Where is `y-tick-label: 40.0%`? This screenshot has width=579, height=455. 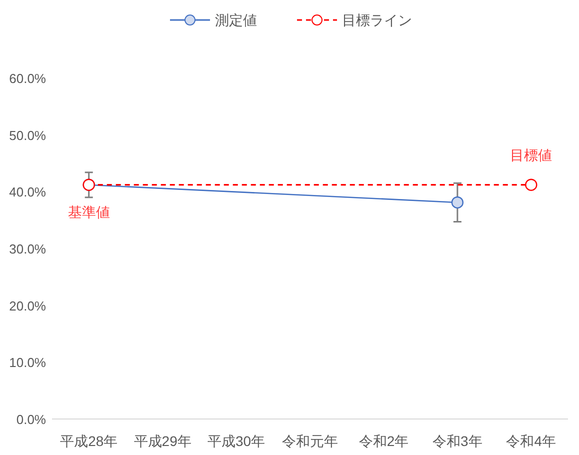 y-tick-label: 40.0% is located at coordinates (27, 192).